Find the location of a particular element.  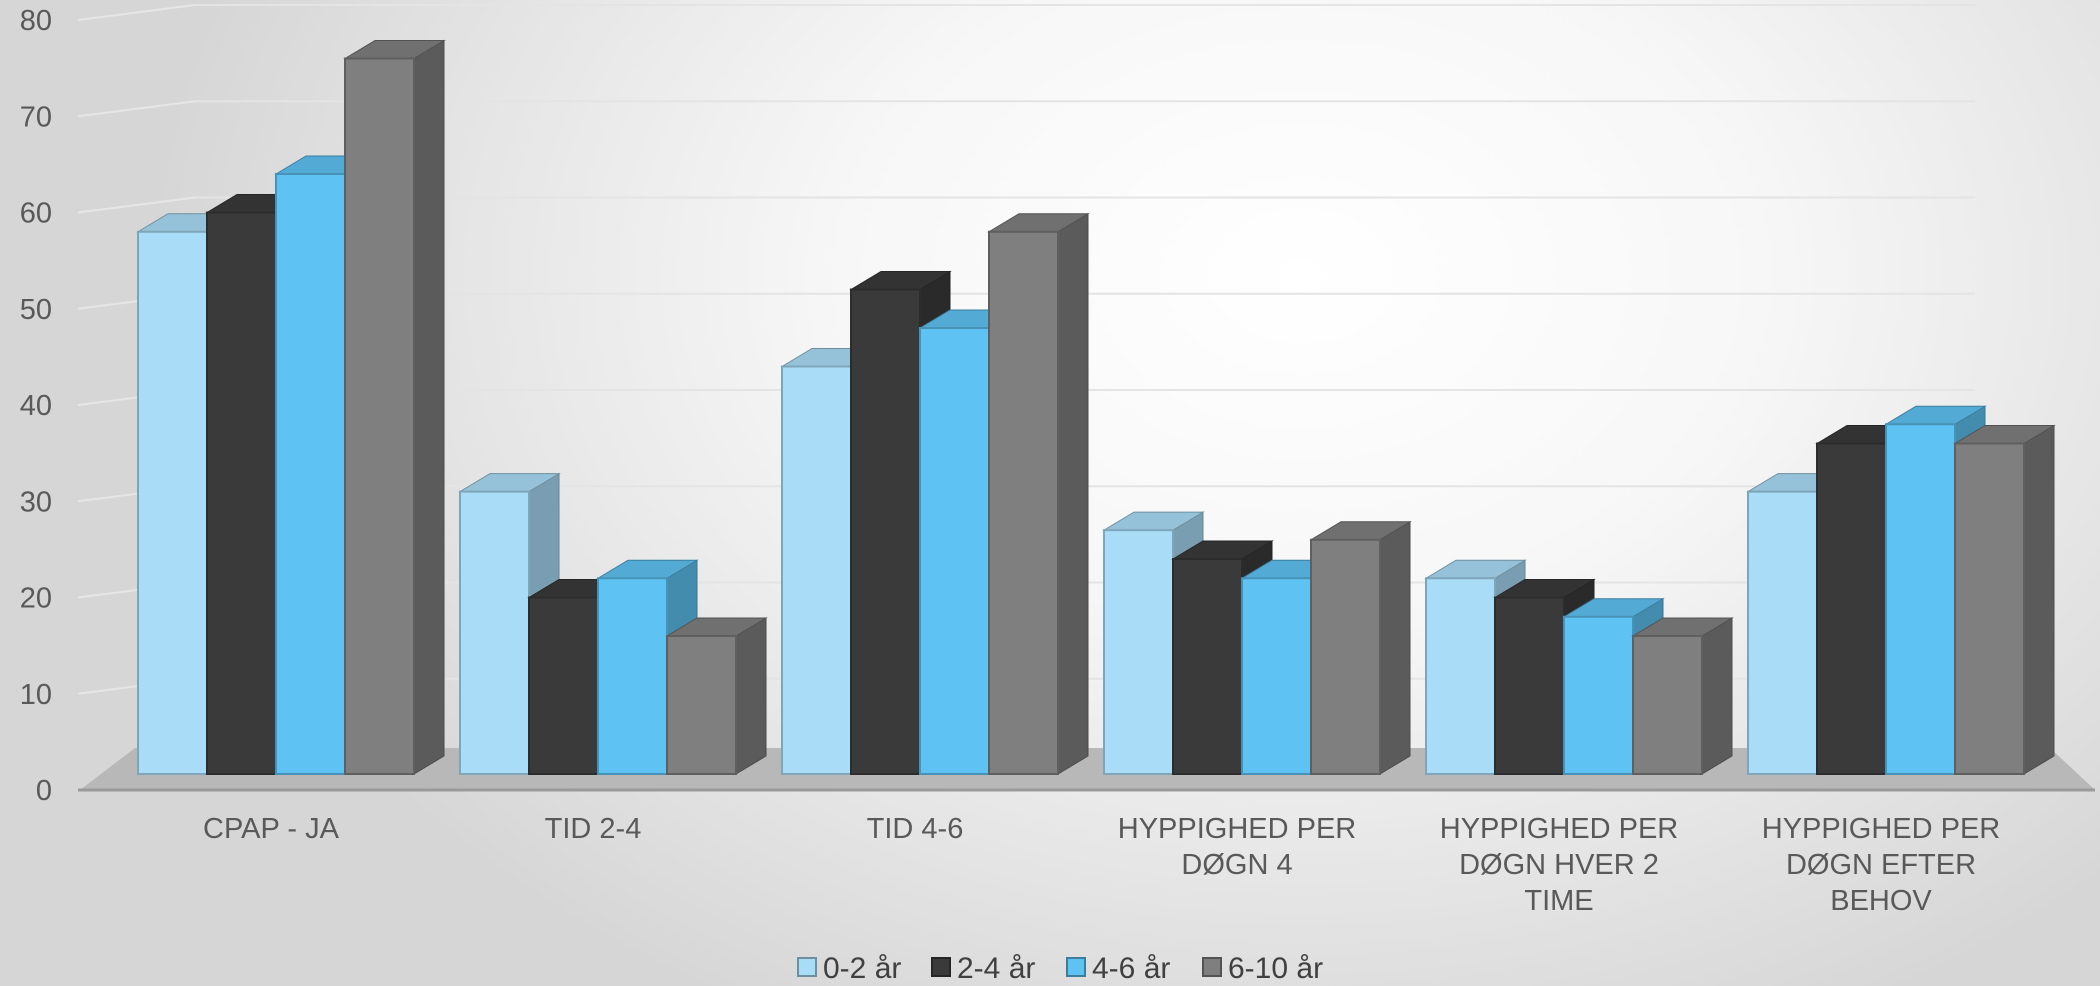

y-tick-label: 0 is located at coordinates (44, 791).